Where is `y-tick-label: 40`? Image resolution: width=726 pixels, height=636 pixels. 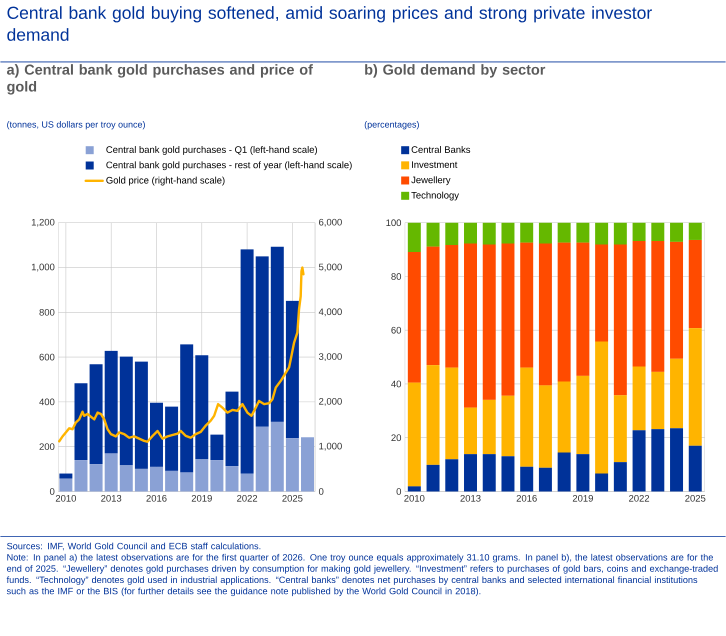
y-tick-label: 40 is located at coordinates (396, 384).